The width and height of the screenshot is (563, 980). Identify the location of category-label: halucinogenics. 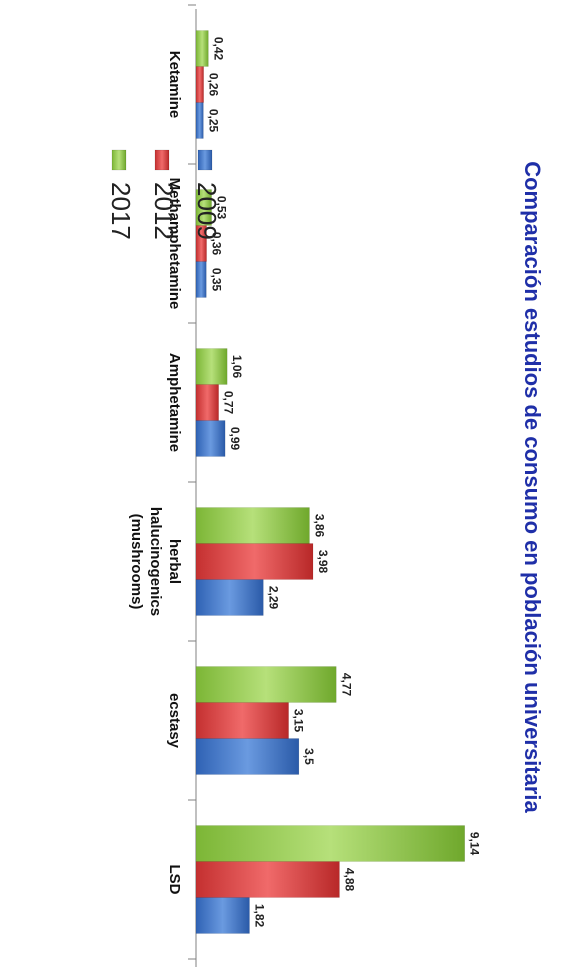
(155, 561).